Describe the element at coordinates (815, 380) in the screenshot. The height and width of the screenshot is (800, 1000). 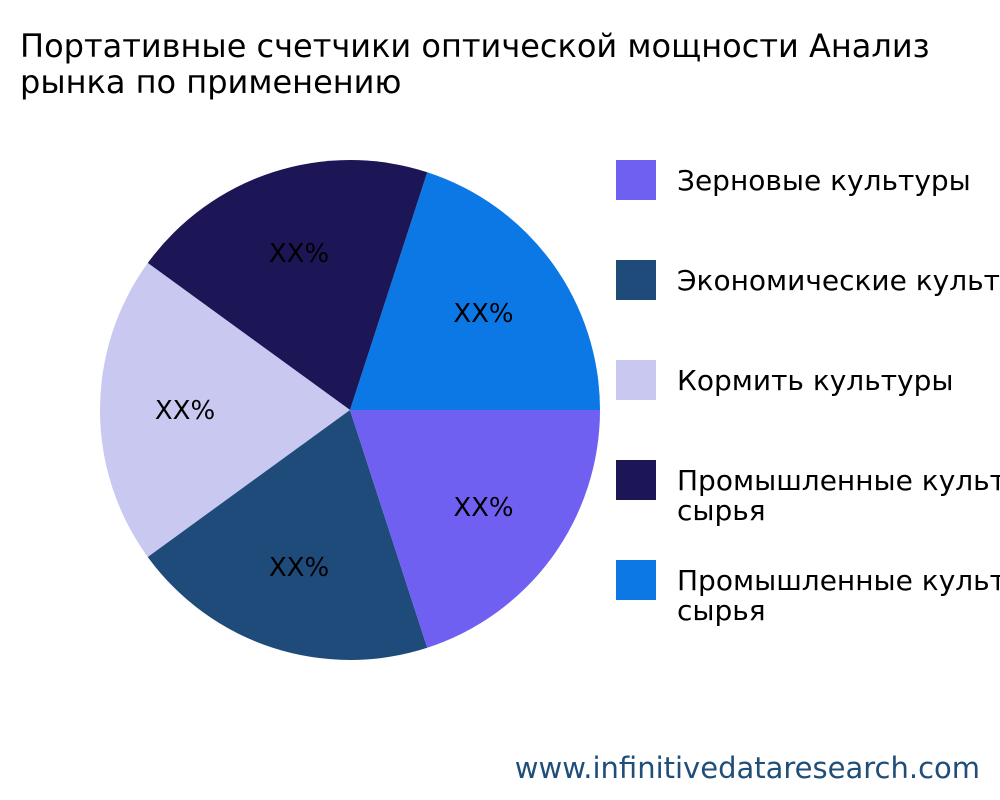
I see `legend-label-3: Кормить культуры` at that location.